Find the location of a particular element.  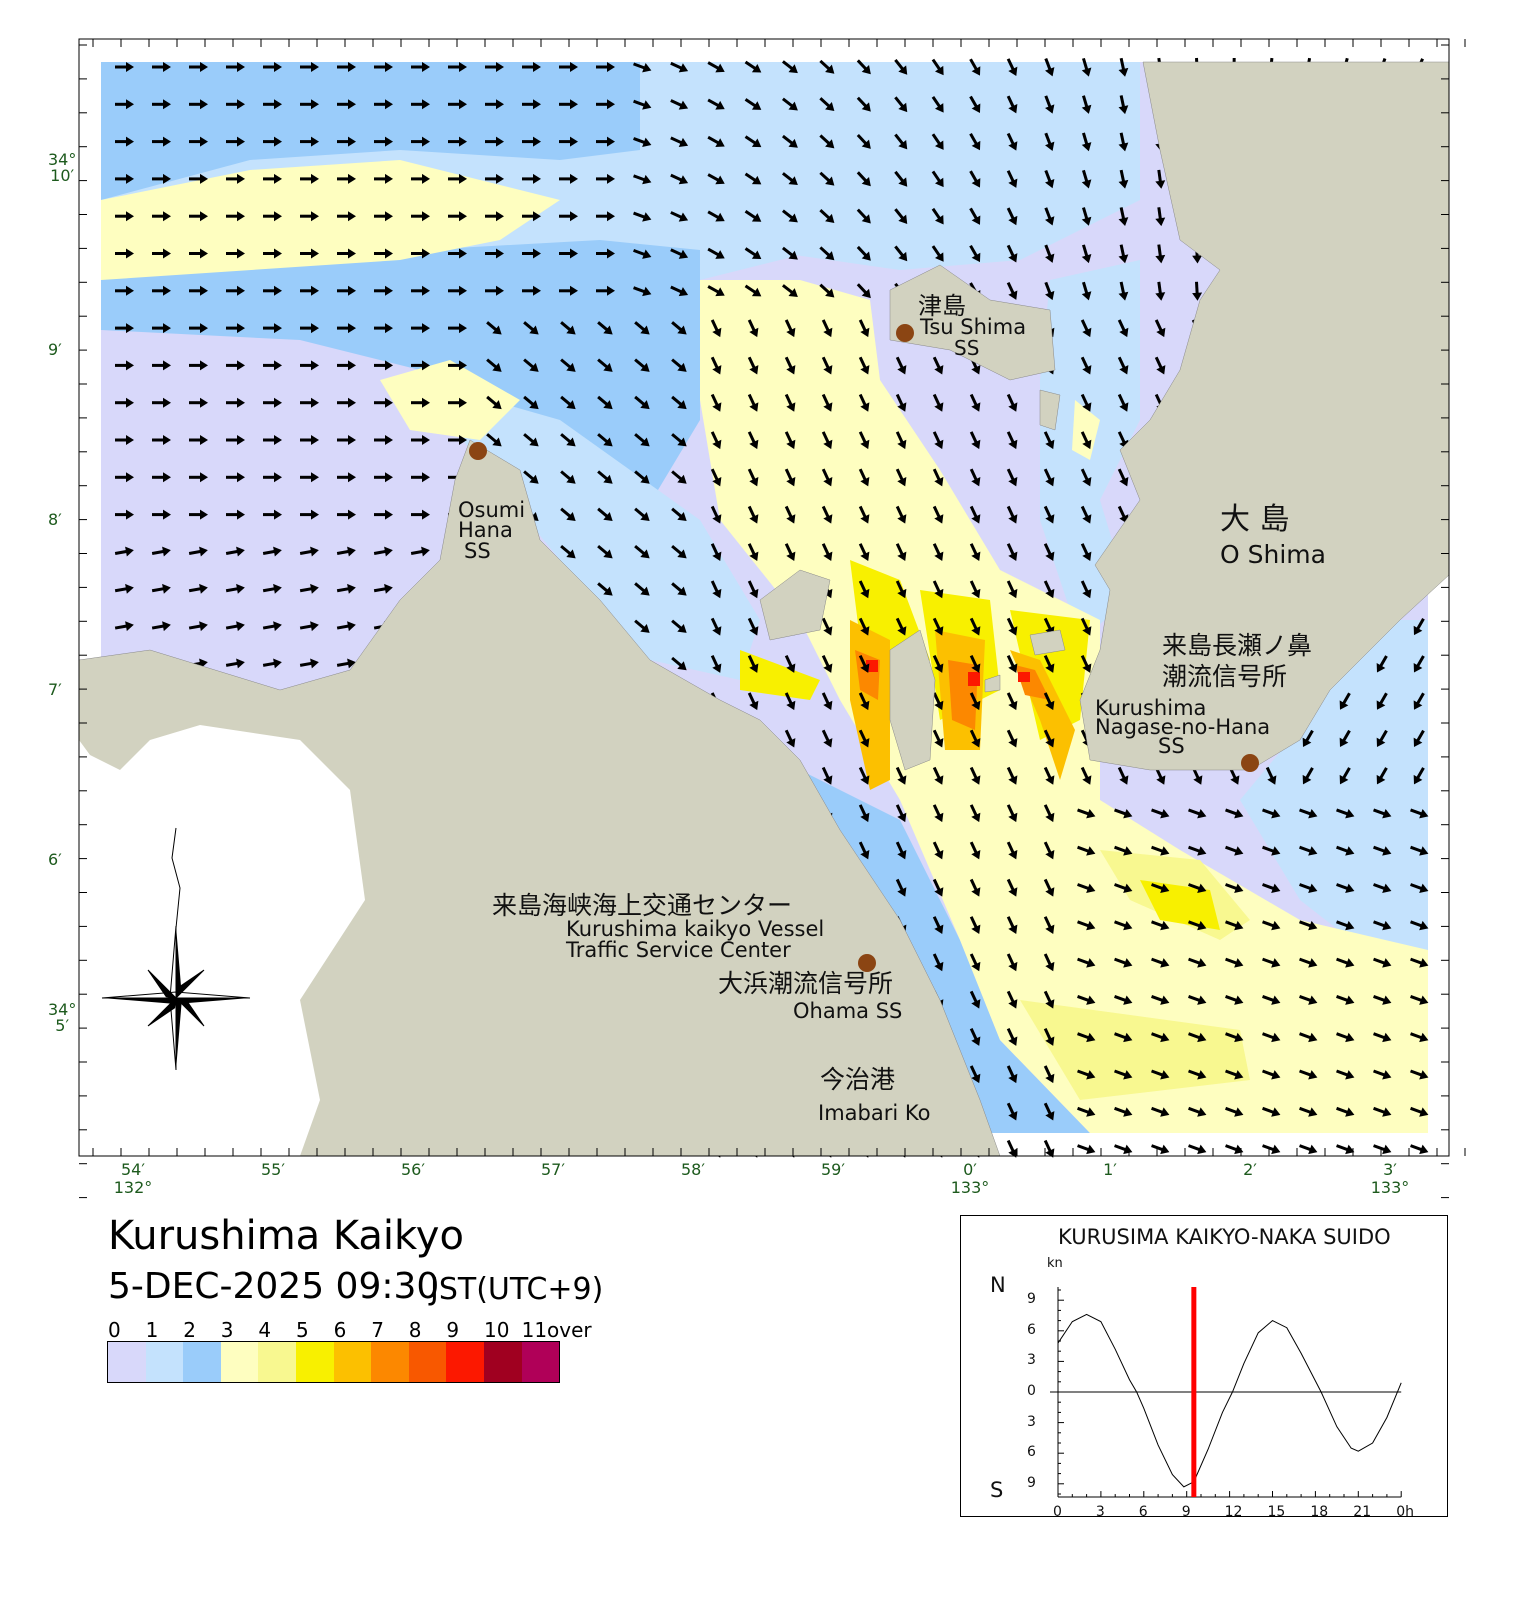

tide-y-tick-label: 3 is located at coordinates (1031, 1421).